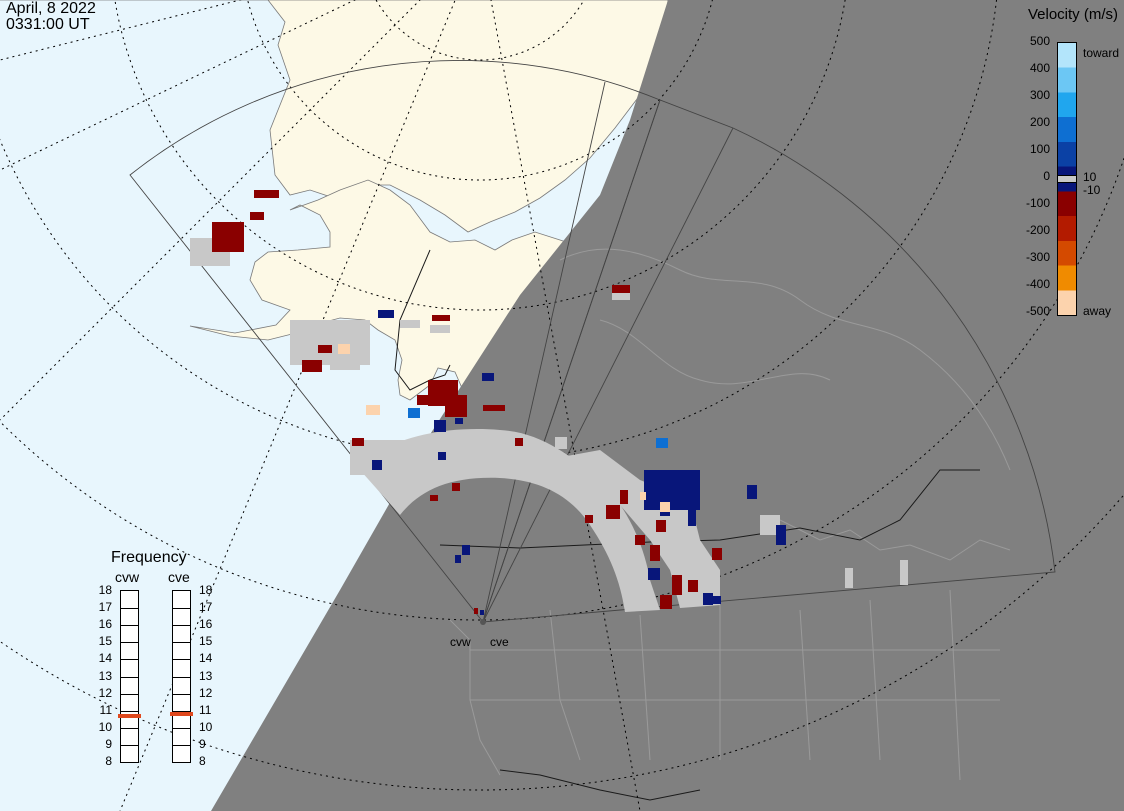 Image resolution: width=1124 pixels, height=811 pixels. I want to click on frequency-title: Frequency, so click(149, 557).